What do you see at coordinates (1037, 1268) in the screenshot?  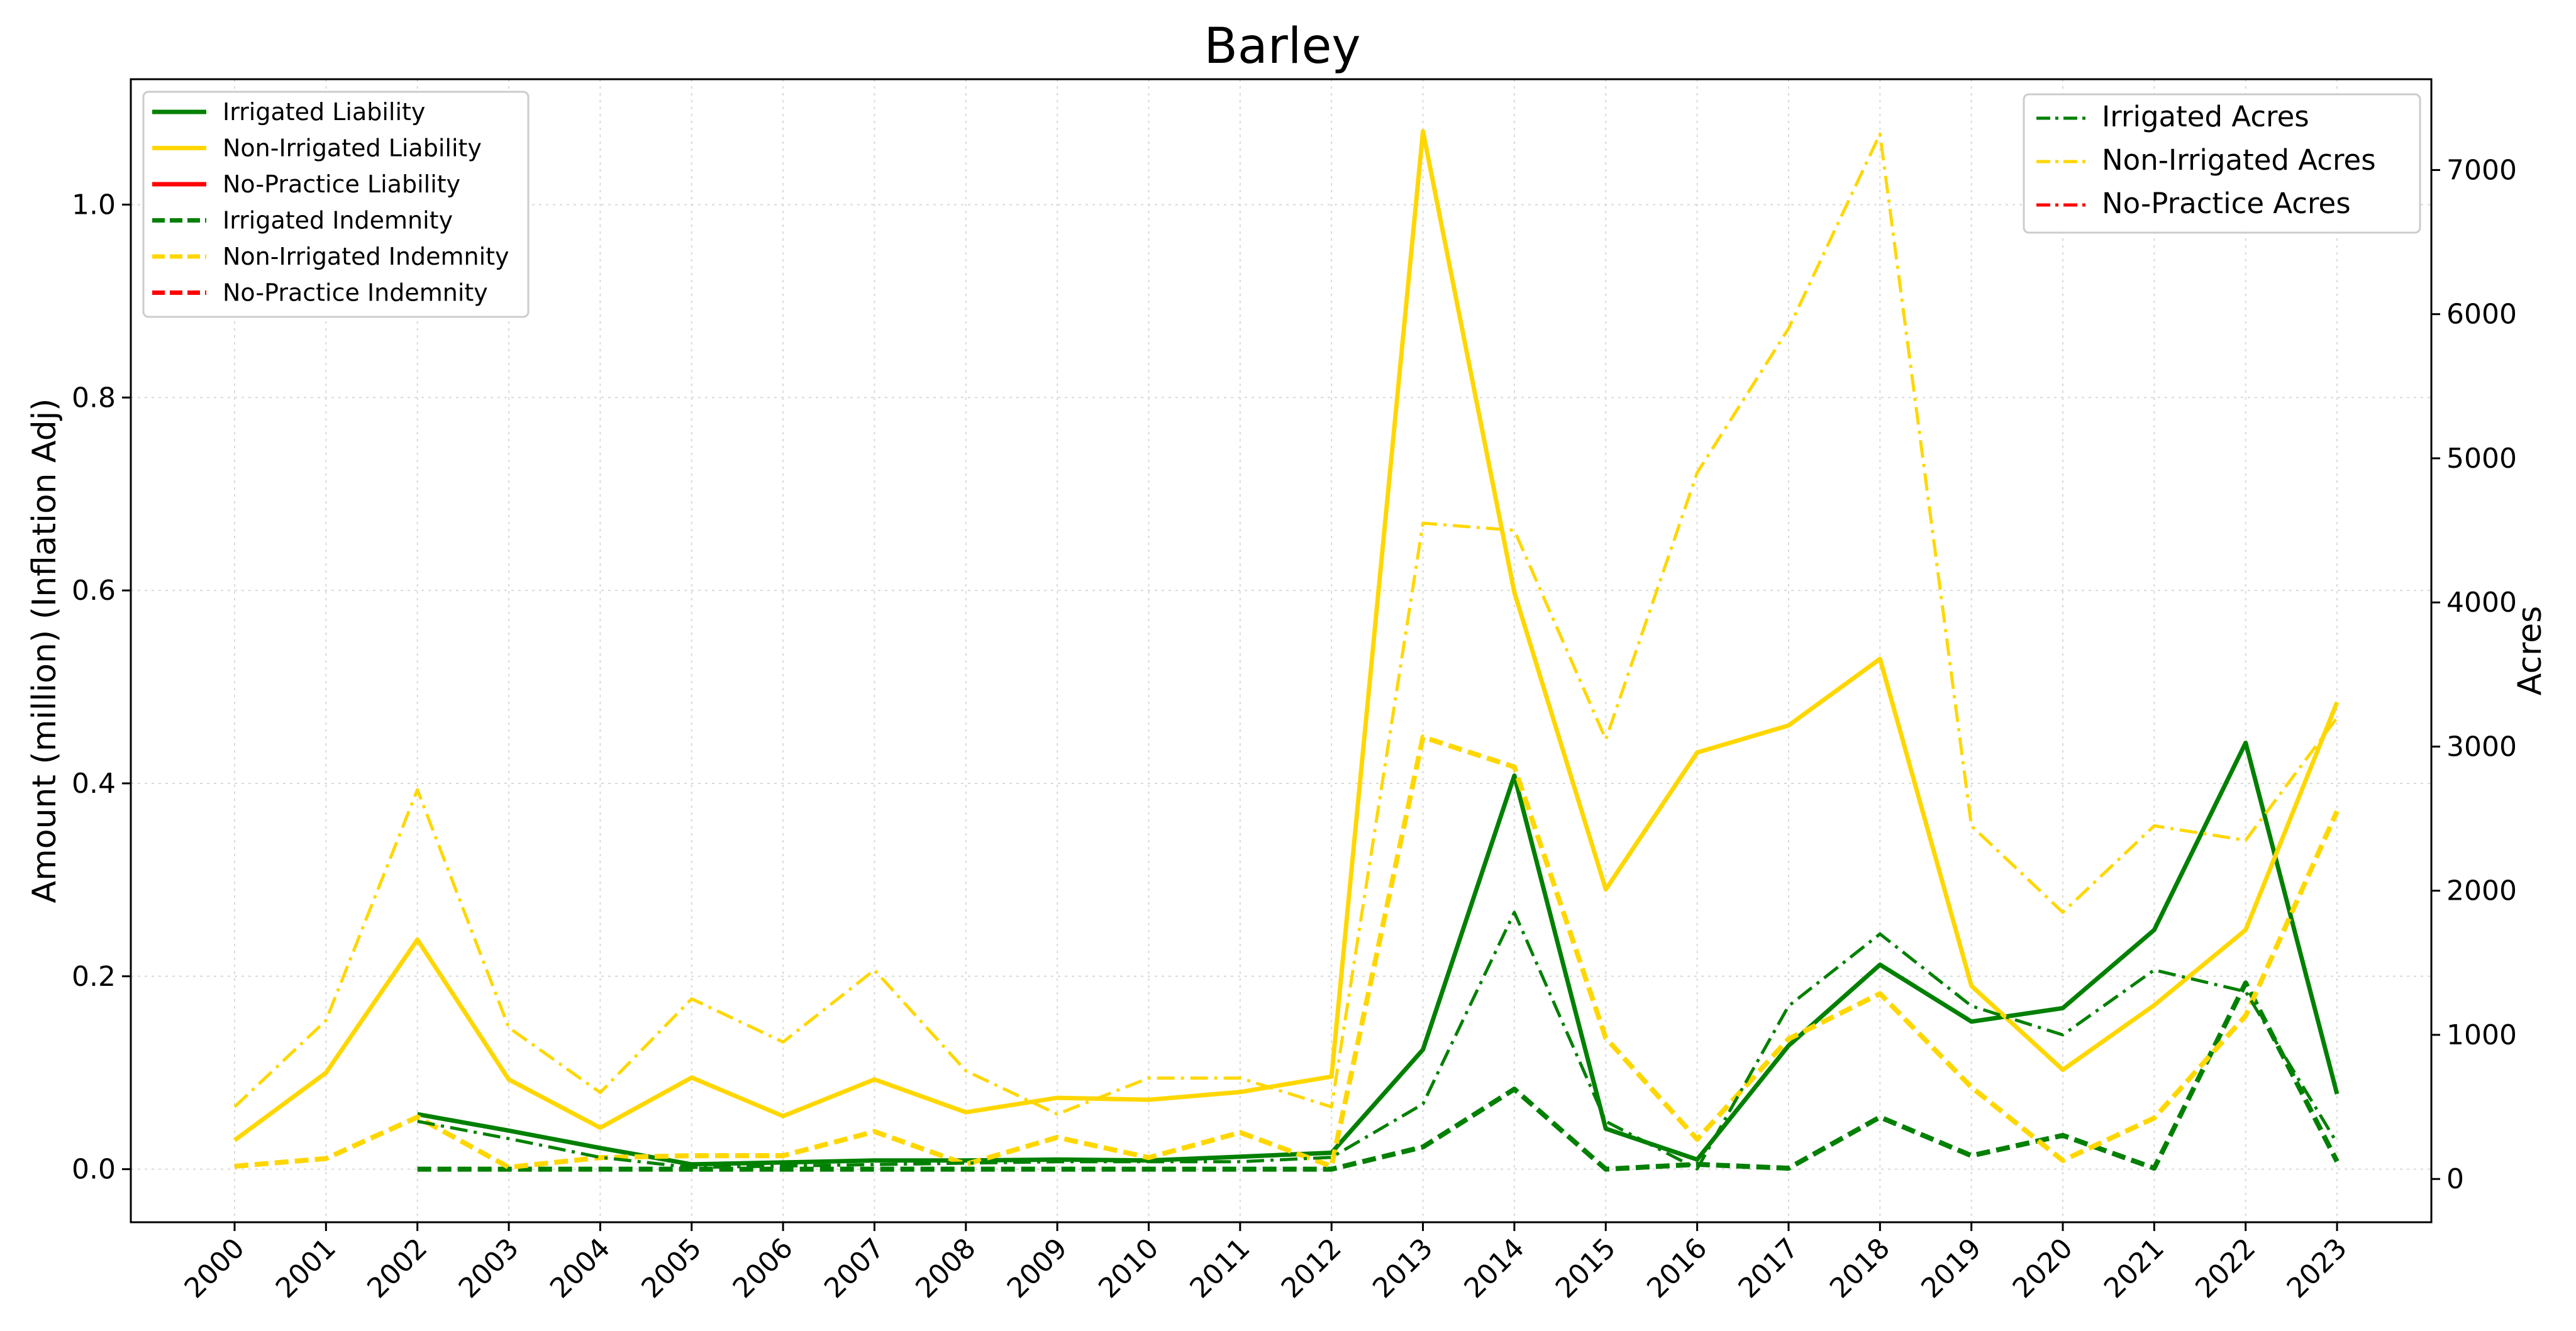 I see `x-tick-label: 2009` at bounding box center [1037, 1268].